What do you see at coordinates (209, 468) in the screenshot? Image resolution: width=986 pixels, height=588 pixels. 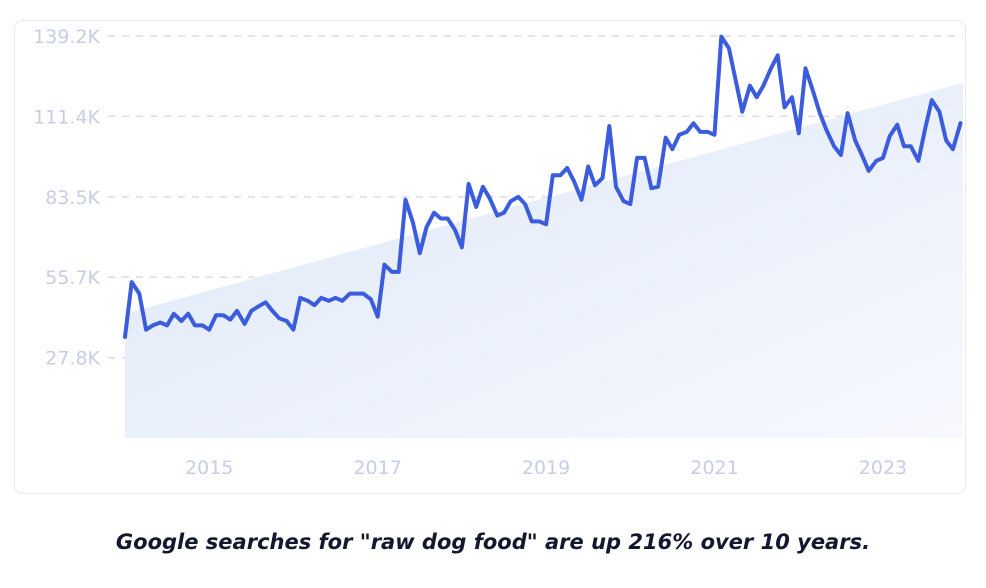 I see `x-tick-label: 2015` at bounding box center [209, 468].